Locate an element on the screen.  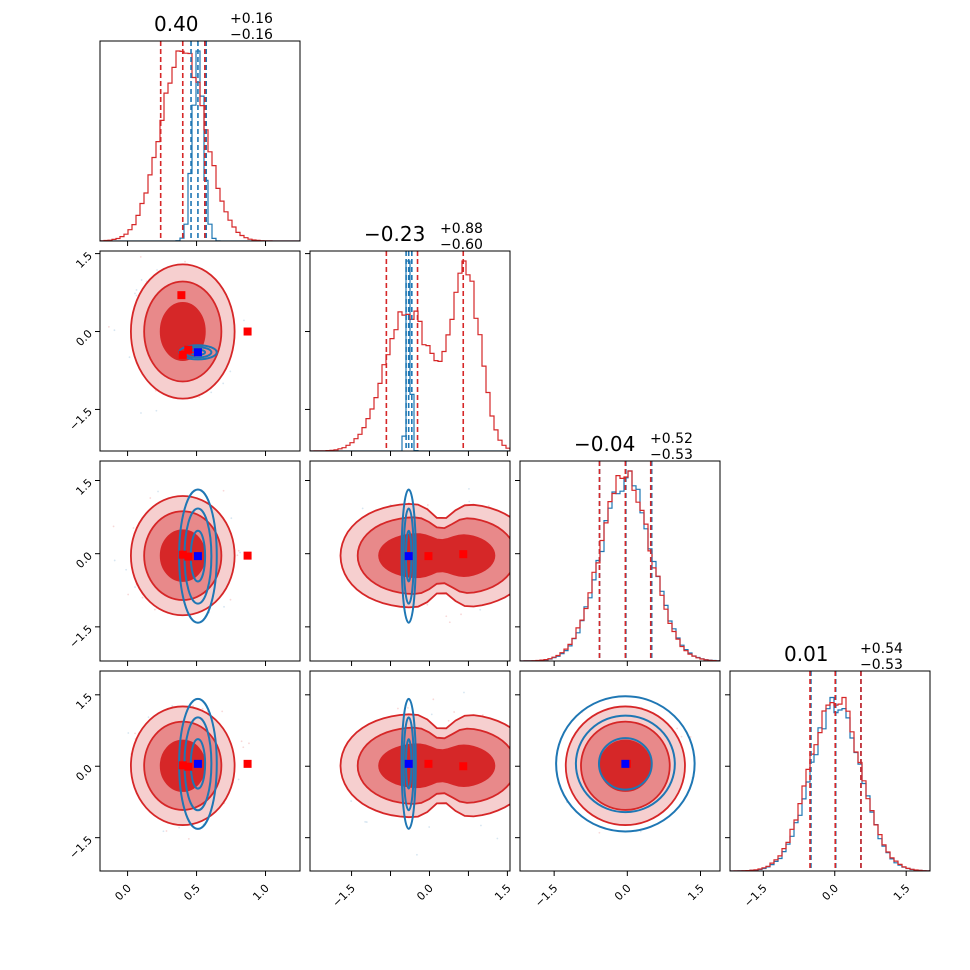
panel-title: 0.01 is located at coordinates (806, 654).